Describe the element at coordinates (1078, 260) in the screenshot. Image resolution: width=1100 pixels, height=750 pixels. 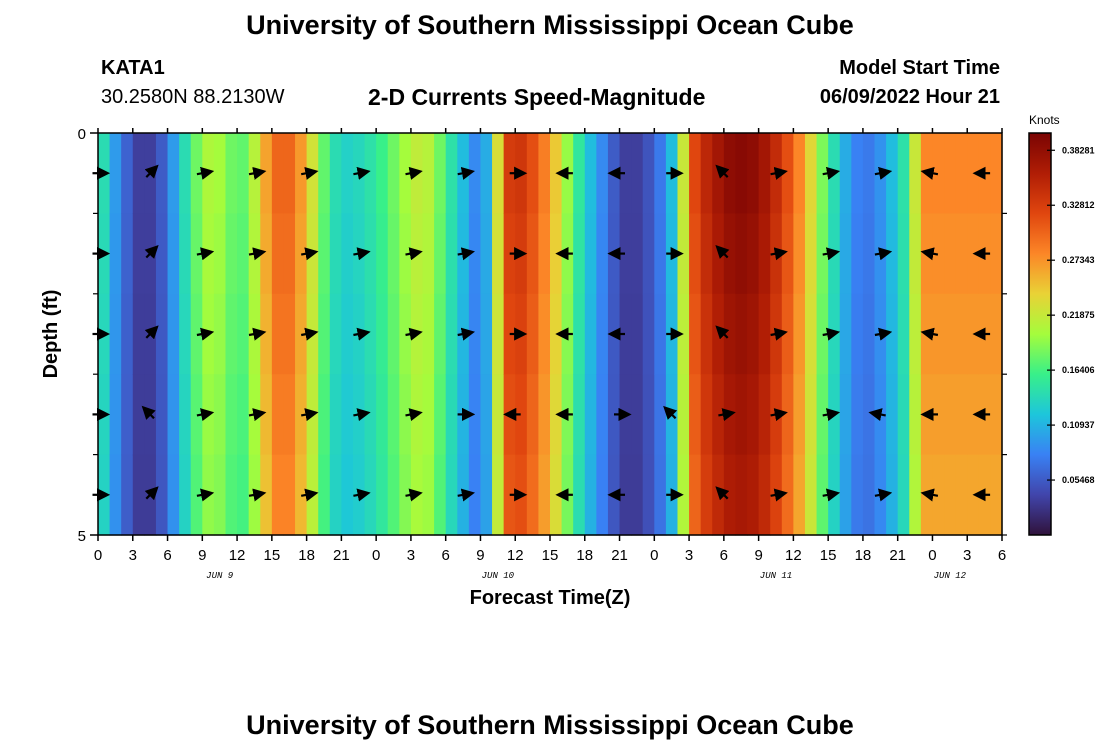
I see `colorbar-tick-label: 0.27343` at that location.